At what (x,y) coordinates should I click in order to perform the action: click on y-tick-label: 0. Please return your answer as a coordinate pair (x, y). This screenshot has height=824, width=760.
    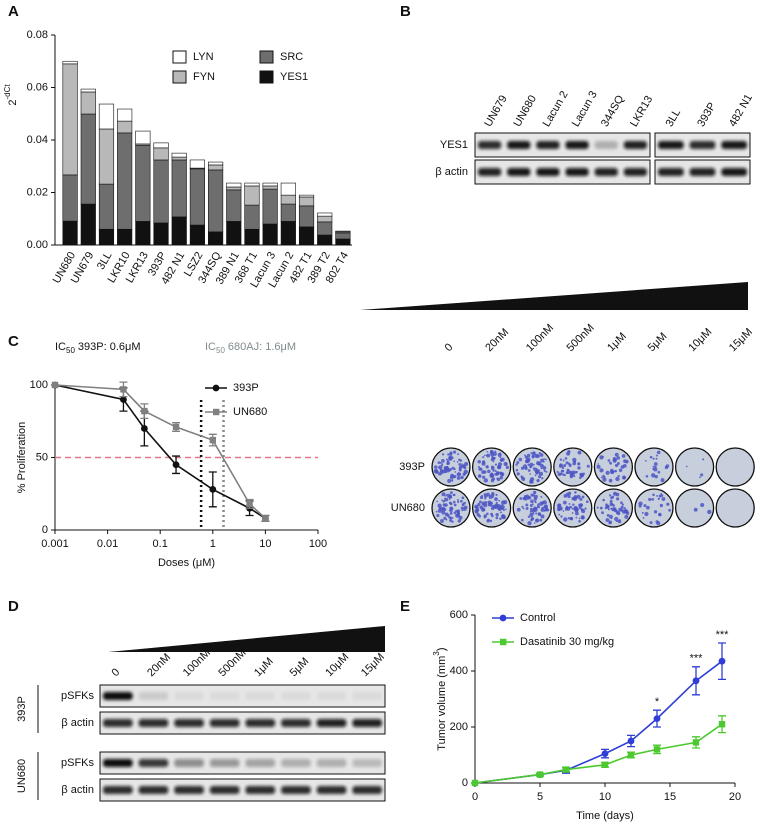
    Looking at the image, I should click on (45, 530).